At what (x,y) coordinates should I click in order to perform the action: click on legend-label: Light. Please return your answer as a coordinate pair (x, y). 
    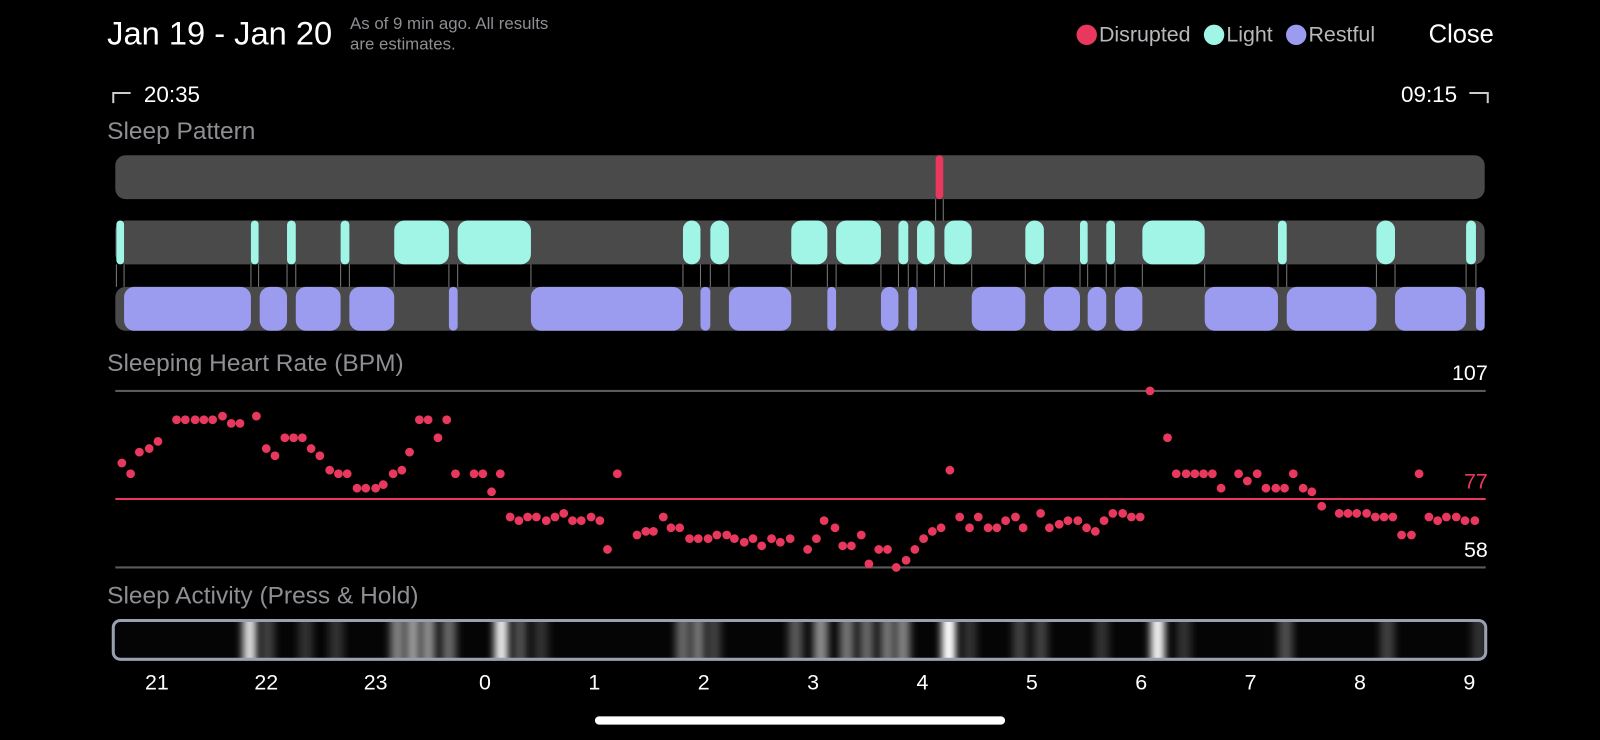
    Looking at the image, I should click on (1249, 34).